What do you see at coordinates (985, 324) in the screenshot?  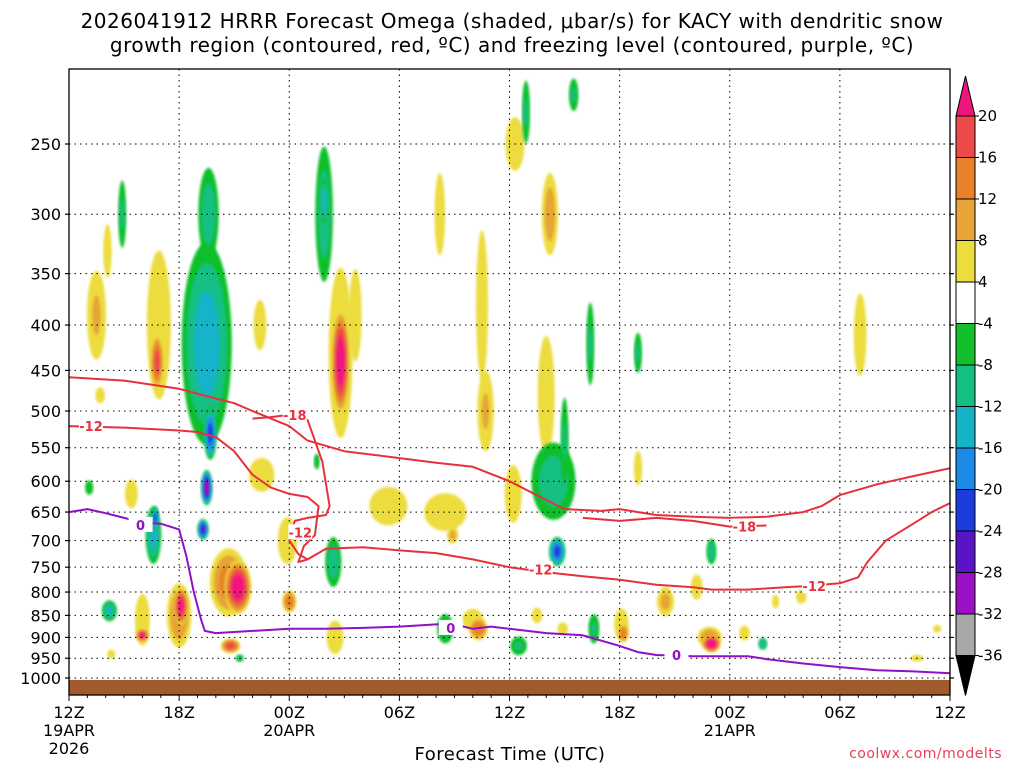 I see `colorbar-label: -4` at bounding box center [985, 324].